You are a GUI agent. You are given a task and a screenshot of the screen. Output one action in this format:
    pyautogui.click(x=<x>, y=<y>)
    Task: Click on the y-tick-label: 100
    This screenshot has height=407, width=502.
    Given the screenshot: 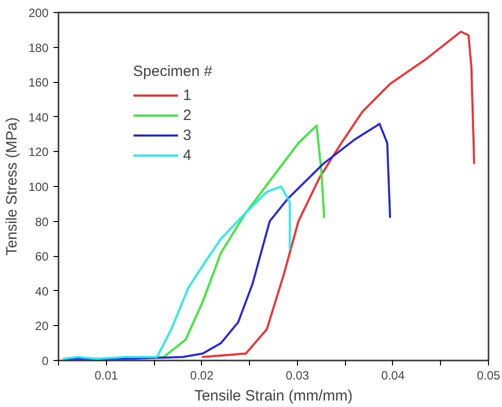 What is the action you would take?
    pyautogui.click(x=38, y=187)
    